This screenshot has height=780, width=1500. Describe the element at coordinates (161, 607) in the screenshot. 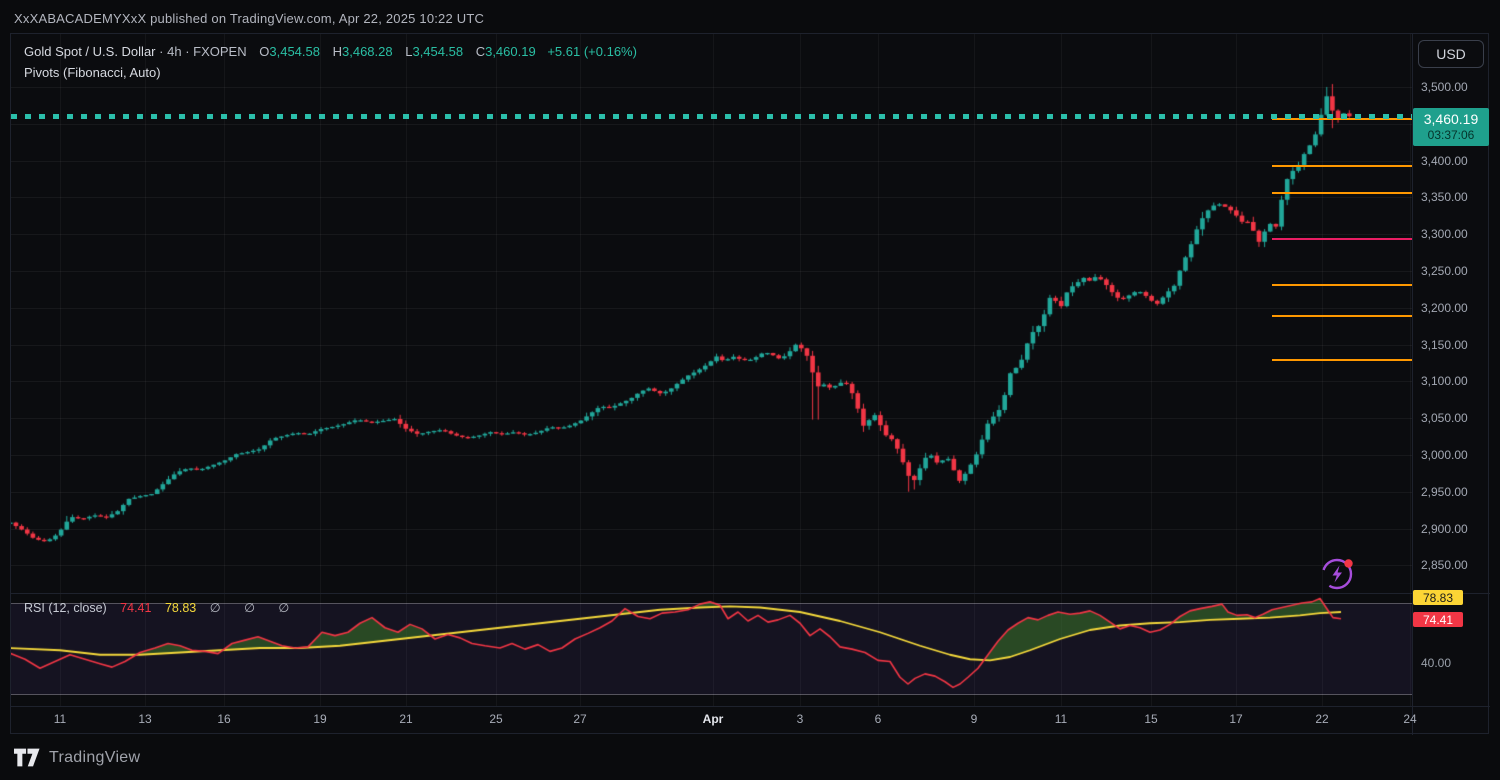

I see `rsi-legend-row: RSI (12, close) 74.41 78.83 ∅ ∅ ∅` at that location.